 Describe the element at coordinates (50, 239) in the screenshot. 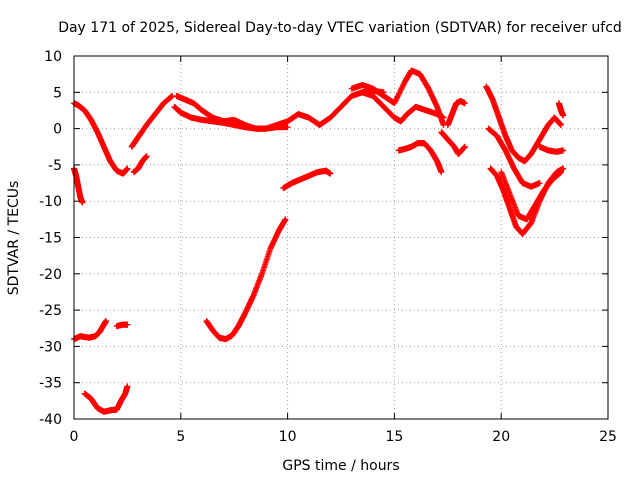

I see `y-tick-label: -15` at that location.